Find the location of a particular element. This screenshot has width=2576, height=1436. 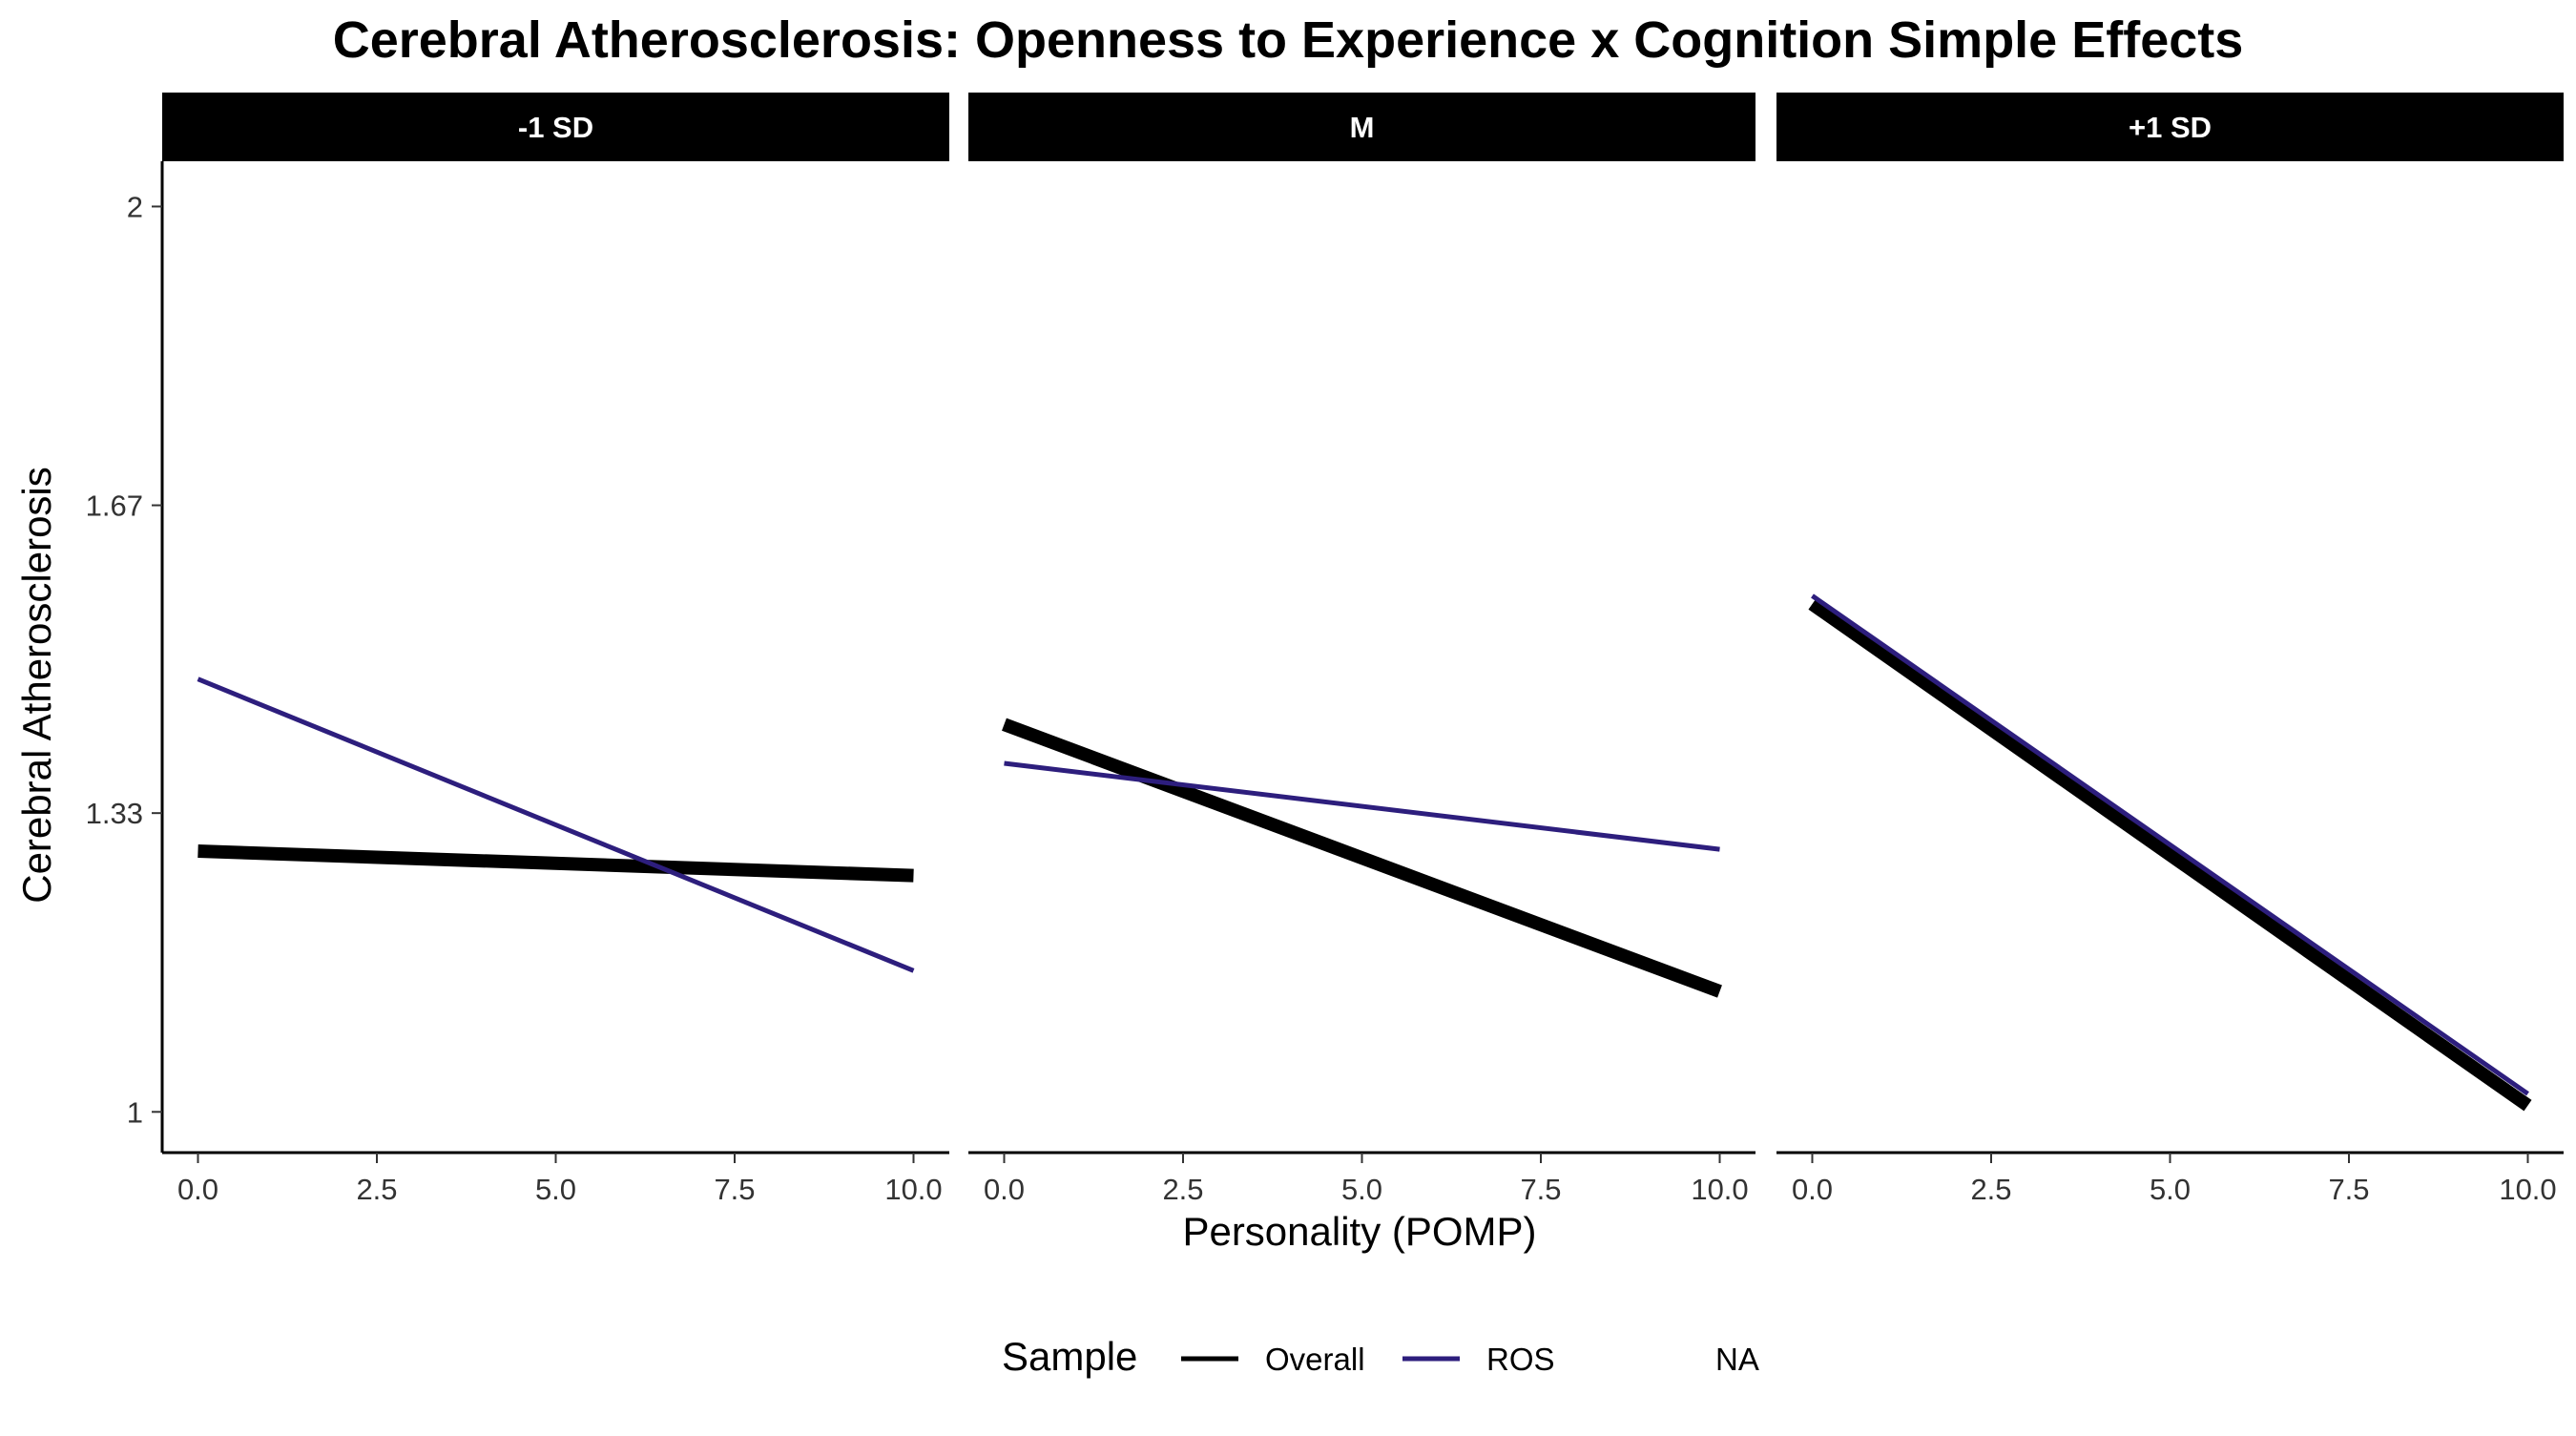

y-tick-label: 1.33 is located at coordinates (114, 813).